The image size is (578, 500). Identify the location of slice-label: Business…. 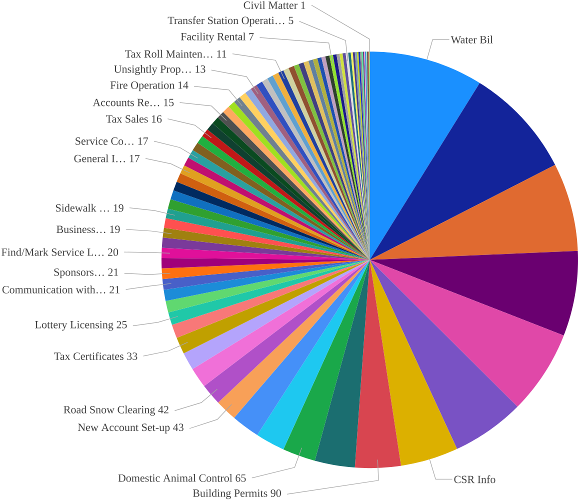
(81, 229).